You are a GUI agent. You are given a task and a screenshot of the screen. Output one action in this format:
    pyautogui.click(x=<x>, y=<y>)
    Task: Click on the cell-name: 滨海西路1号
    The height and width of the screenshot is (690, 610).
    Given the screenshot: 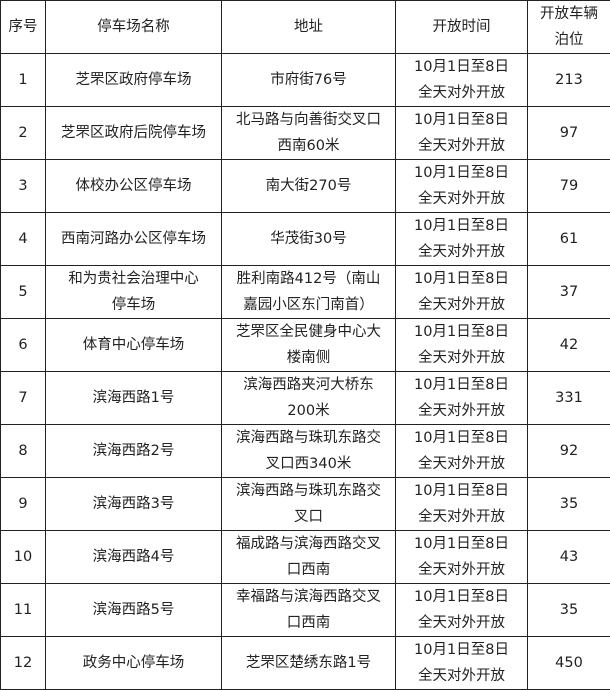 What is the action you would take?
    pyautogui.click(x=134, y=398)
    